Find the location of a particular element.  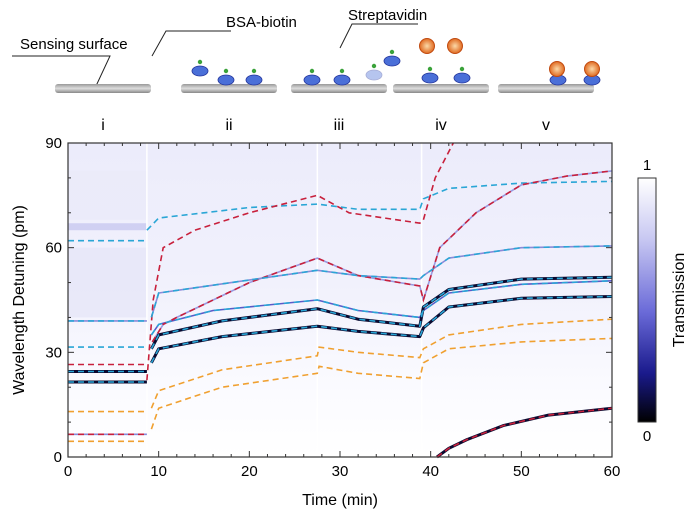

stage-label-ii: ii is located at coordinates (228, 125).